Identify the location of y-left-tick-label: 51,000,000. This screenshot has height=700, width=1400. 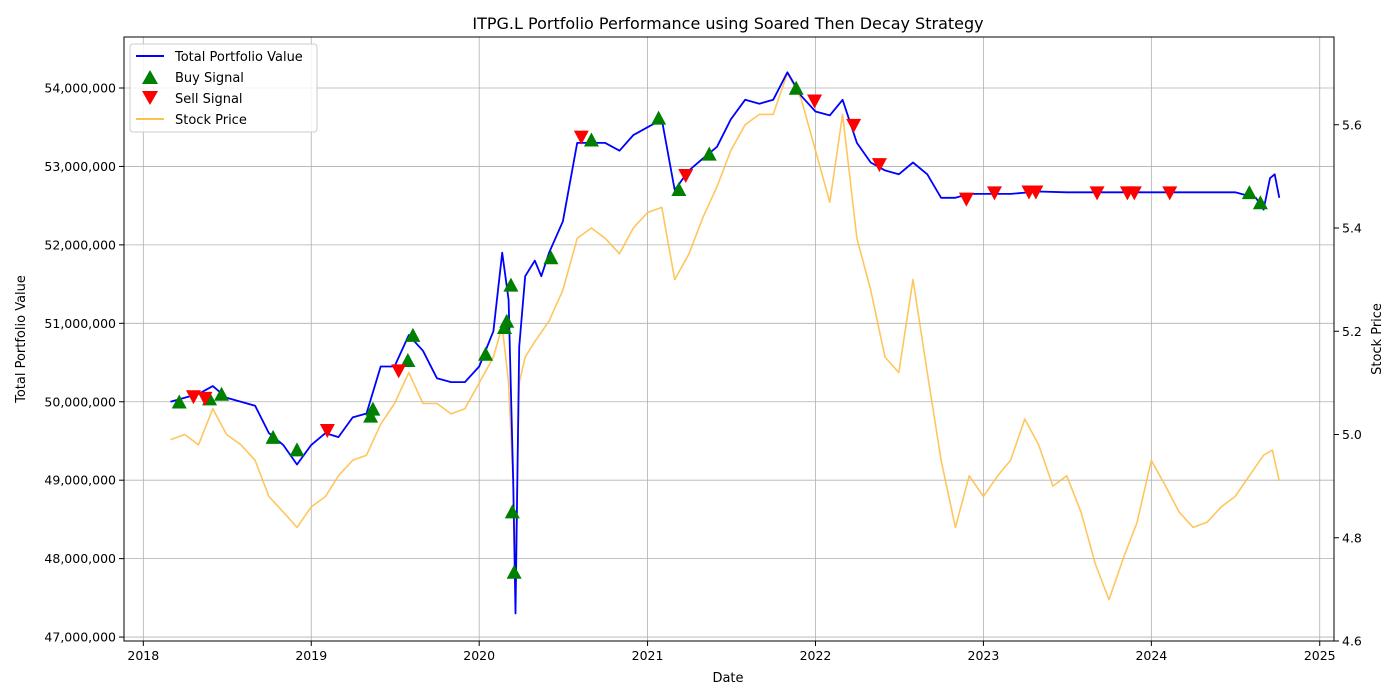
(80, 323).